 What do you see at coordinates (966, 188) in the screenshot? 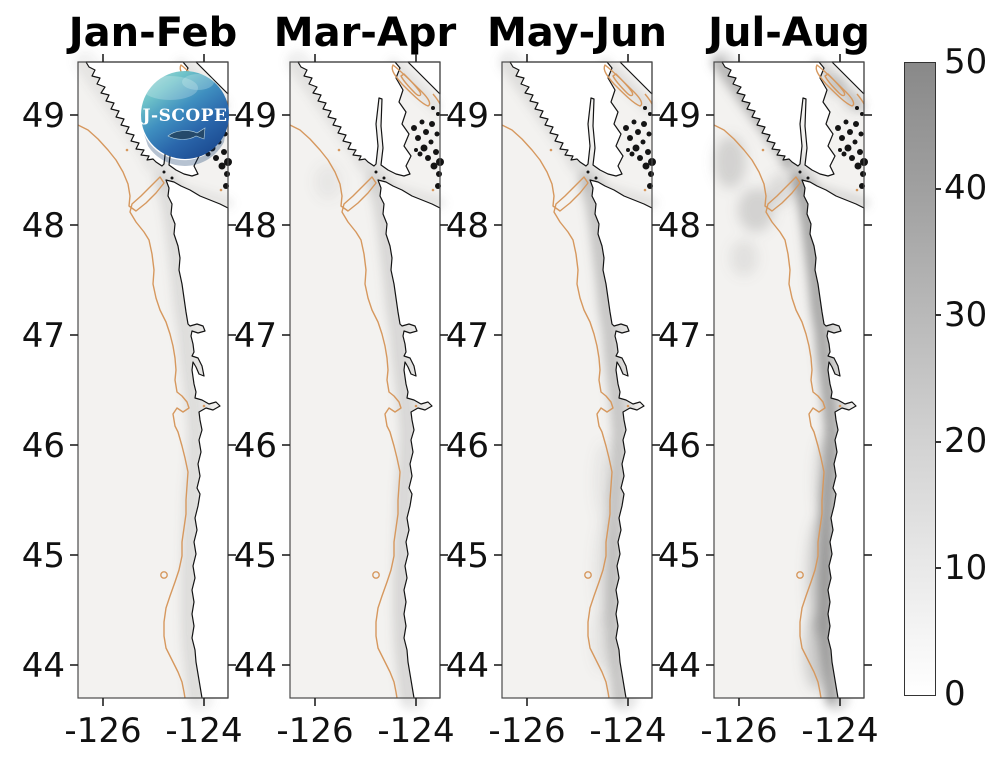
I see `colorbar-tick-label: 40` at bounding box center [966, 188].